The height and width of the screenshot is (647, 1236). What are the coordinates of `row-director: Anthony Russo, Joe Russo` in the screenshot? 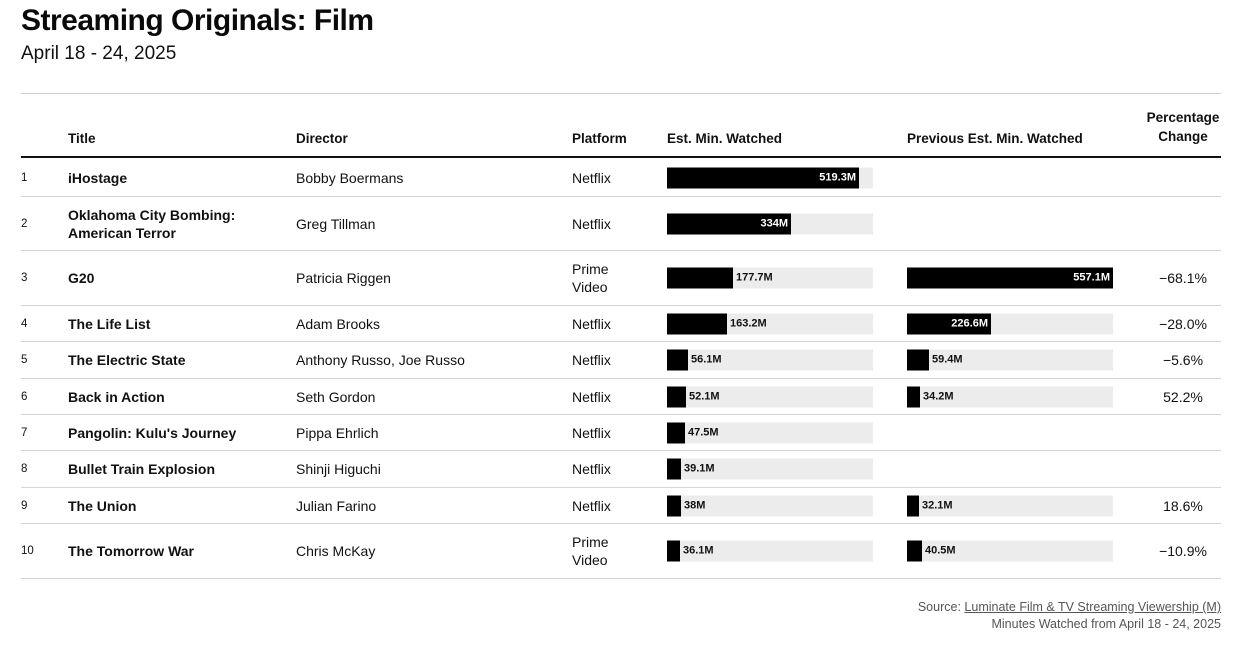 It's located at (380, 360).